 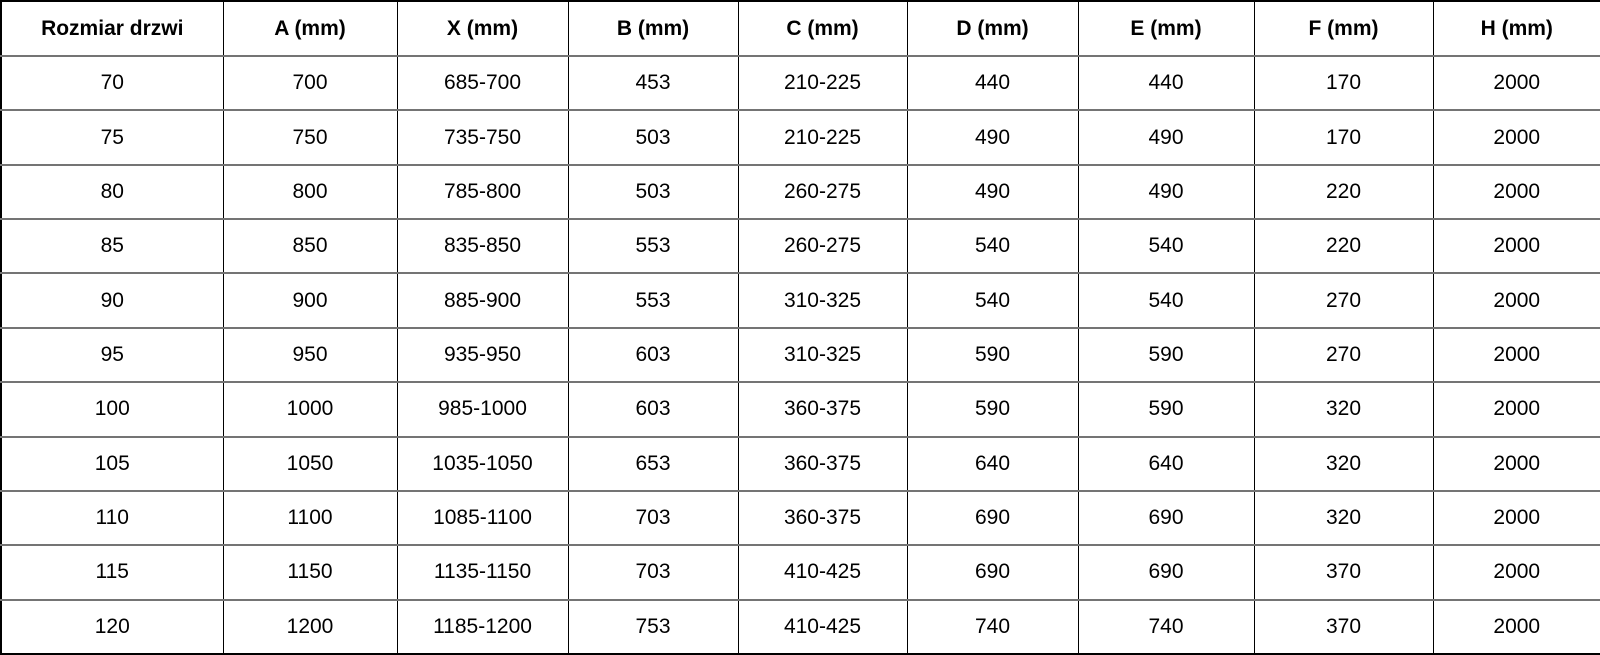 What do you see at coordinates (112, 354) in the screenshot?
I see `table-cell: 95` at bounding box center [112, 354].